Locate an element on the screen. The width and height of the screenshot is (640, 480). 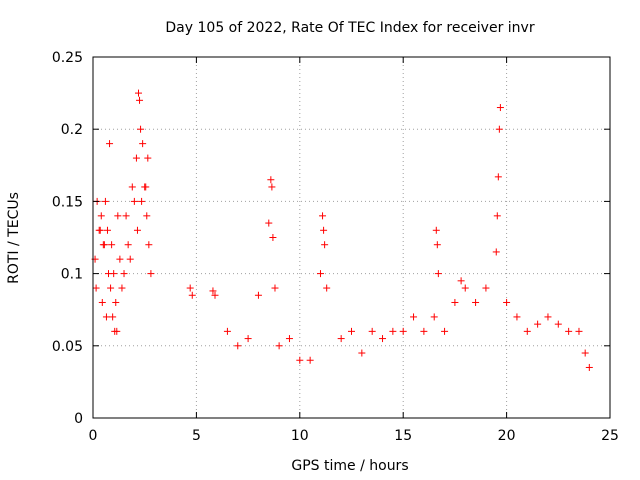
y-axis-label: ROTI / TECUs is located at coordinates (14, 238).